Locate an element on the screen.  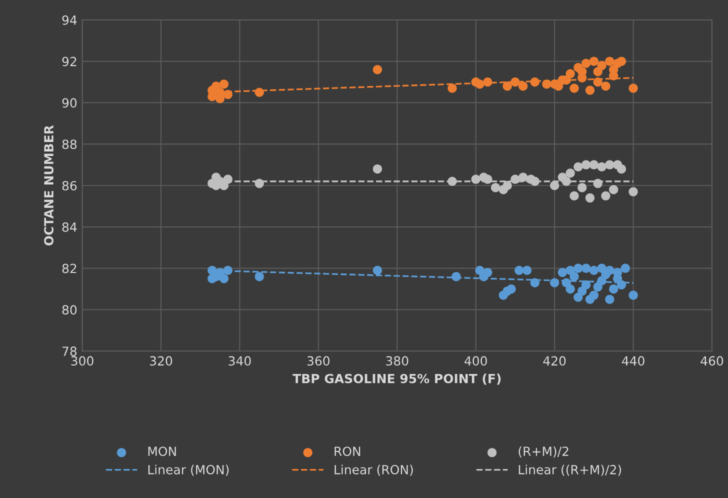
y-tick-label: 92 is located at coordinates (69, 61).